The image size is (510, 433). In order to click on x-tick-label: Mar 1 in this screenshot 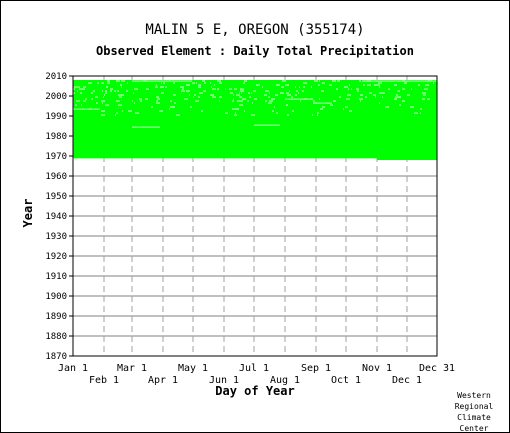, I will do `click(132, 368)`.